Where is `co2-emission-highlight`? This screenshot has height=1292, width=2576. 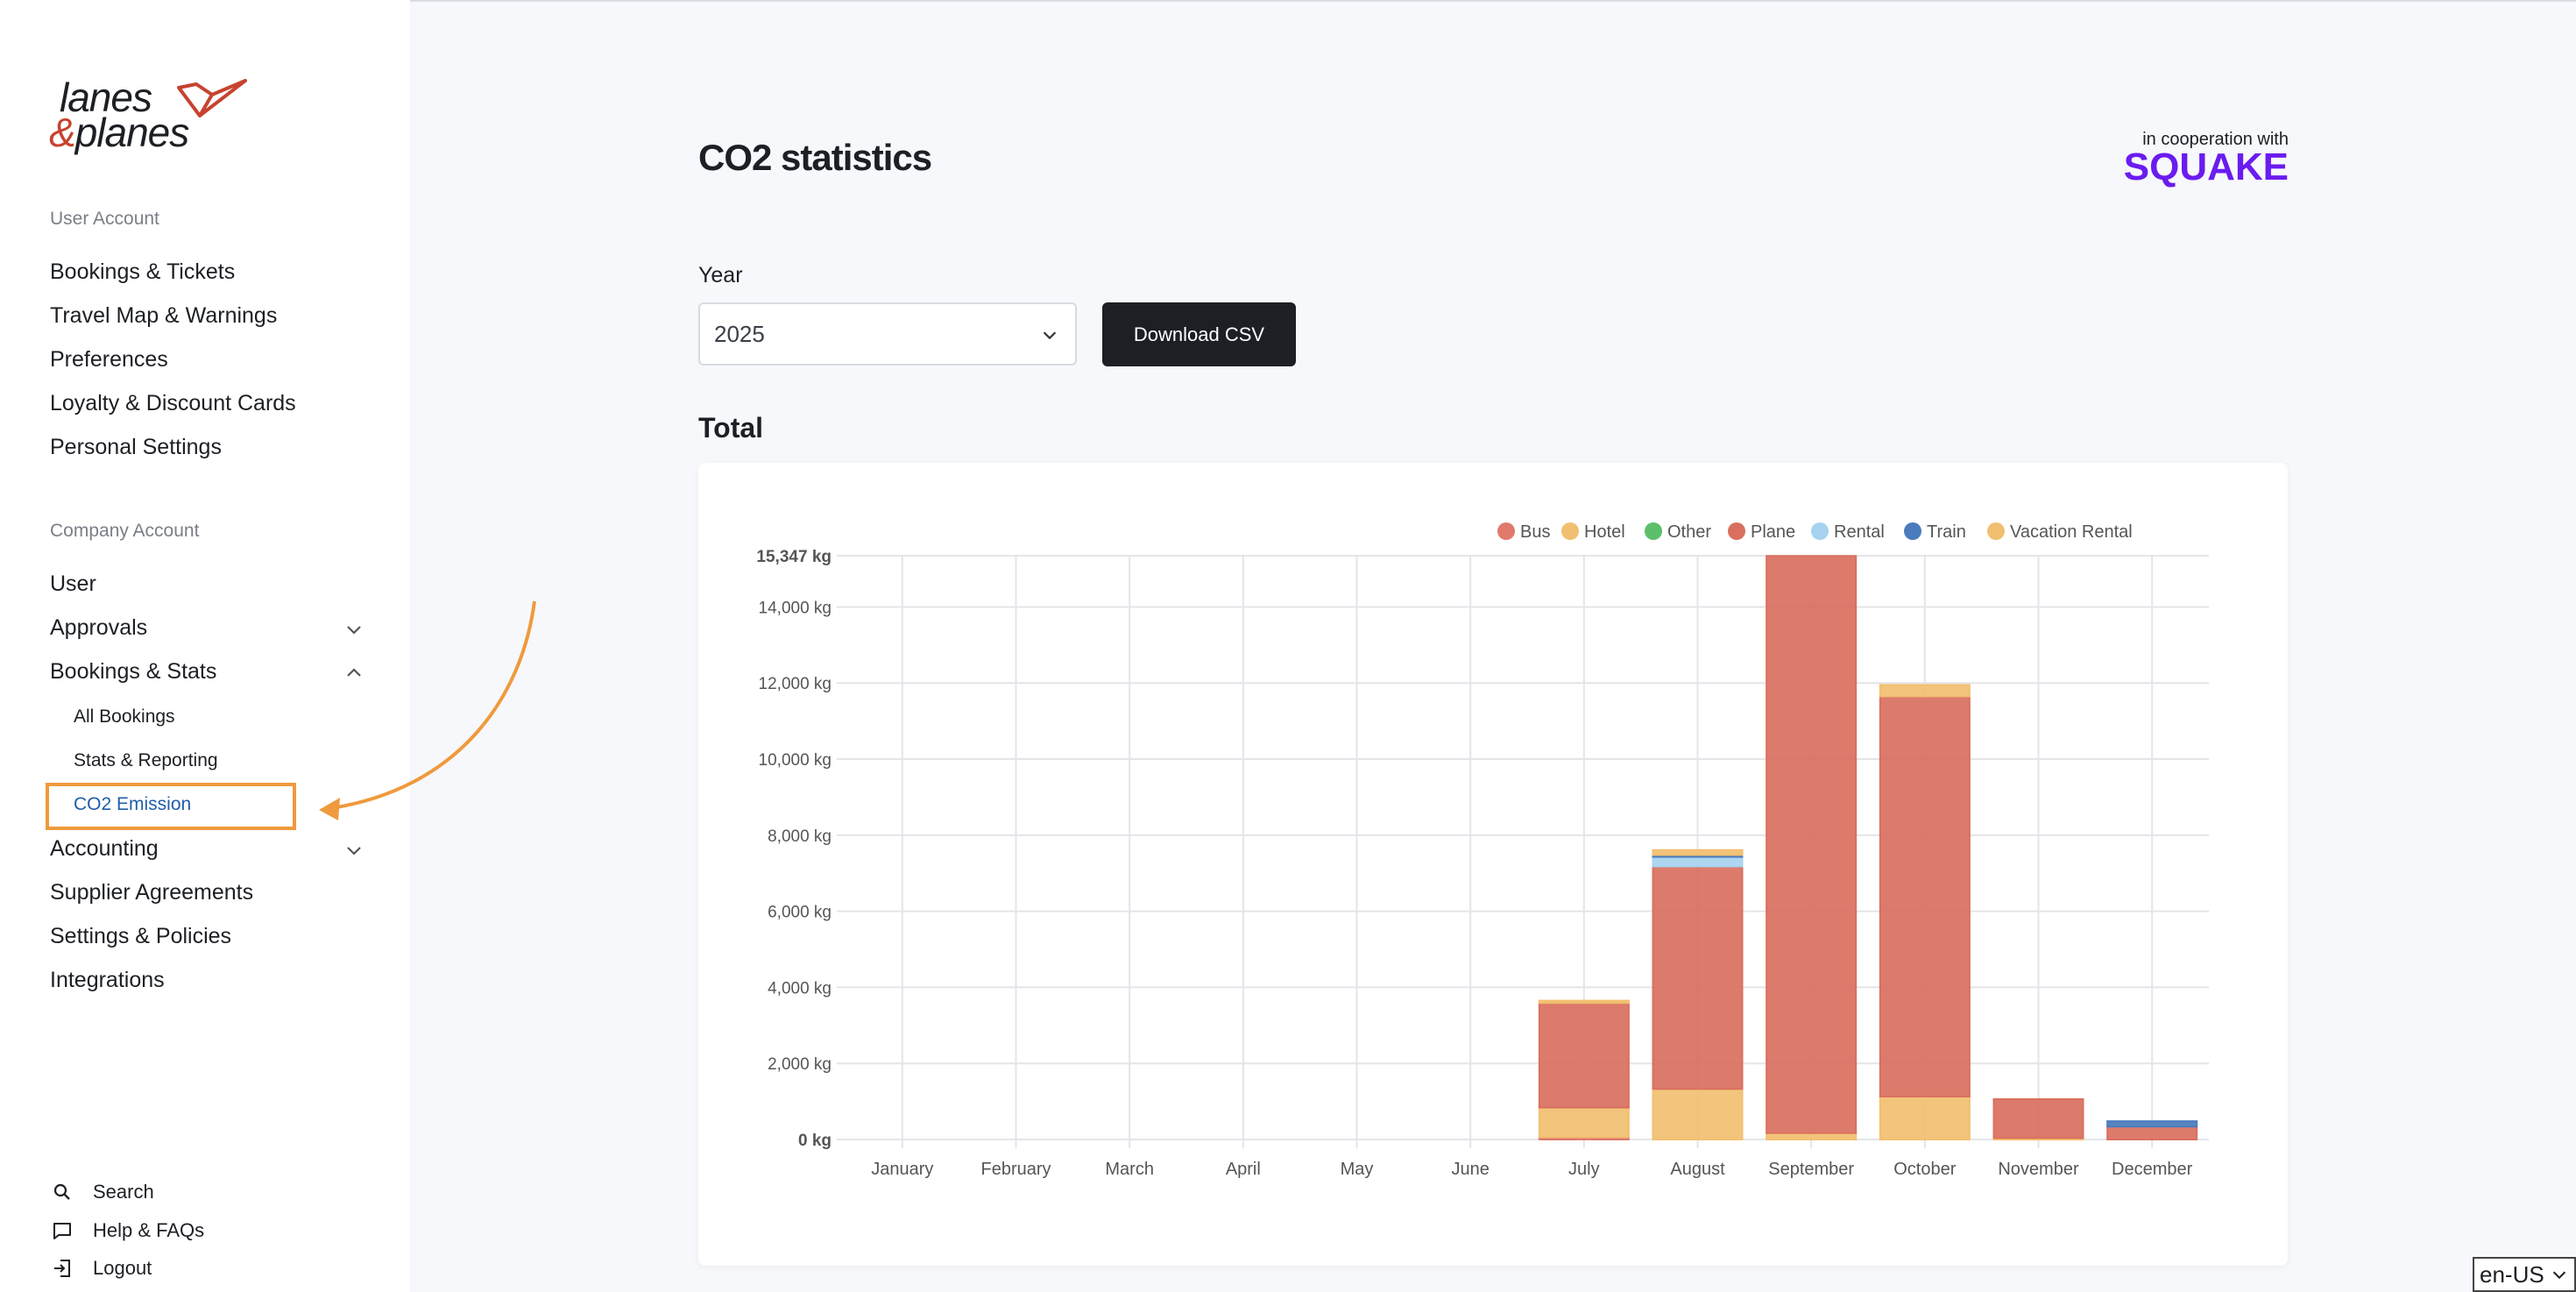 co2-emission-highlight is located at coordinates (171, 806).